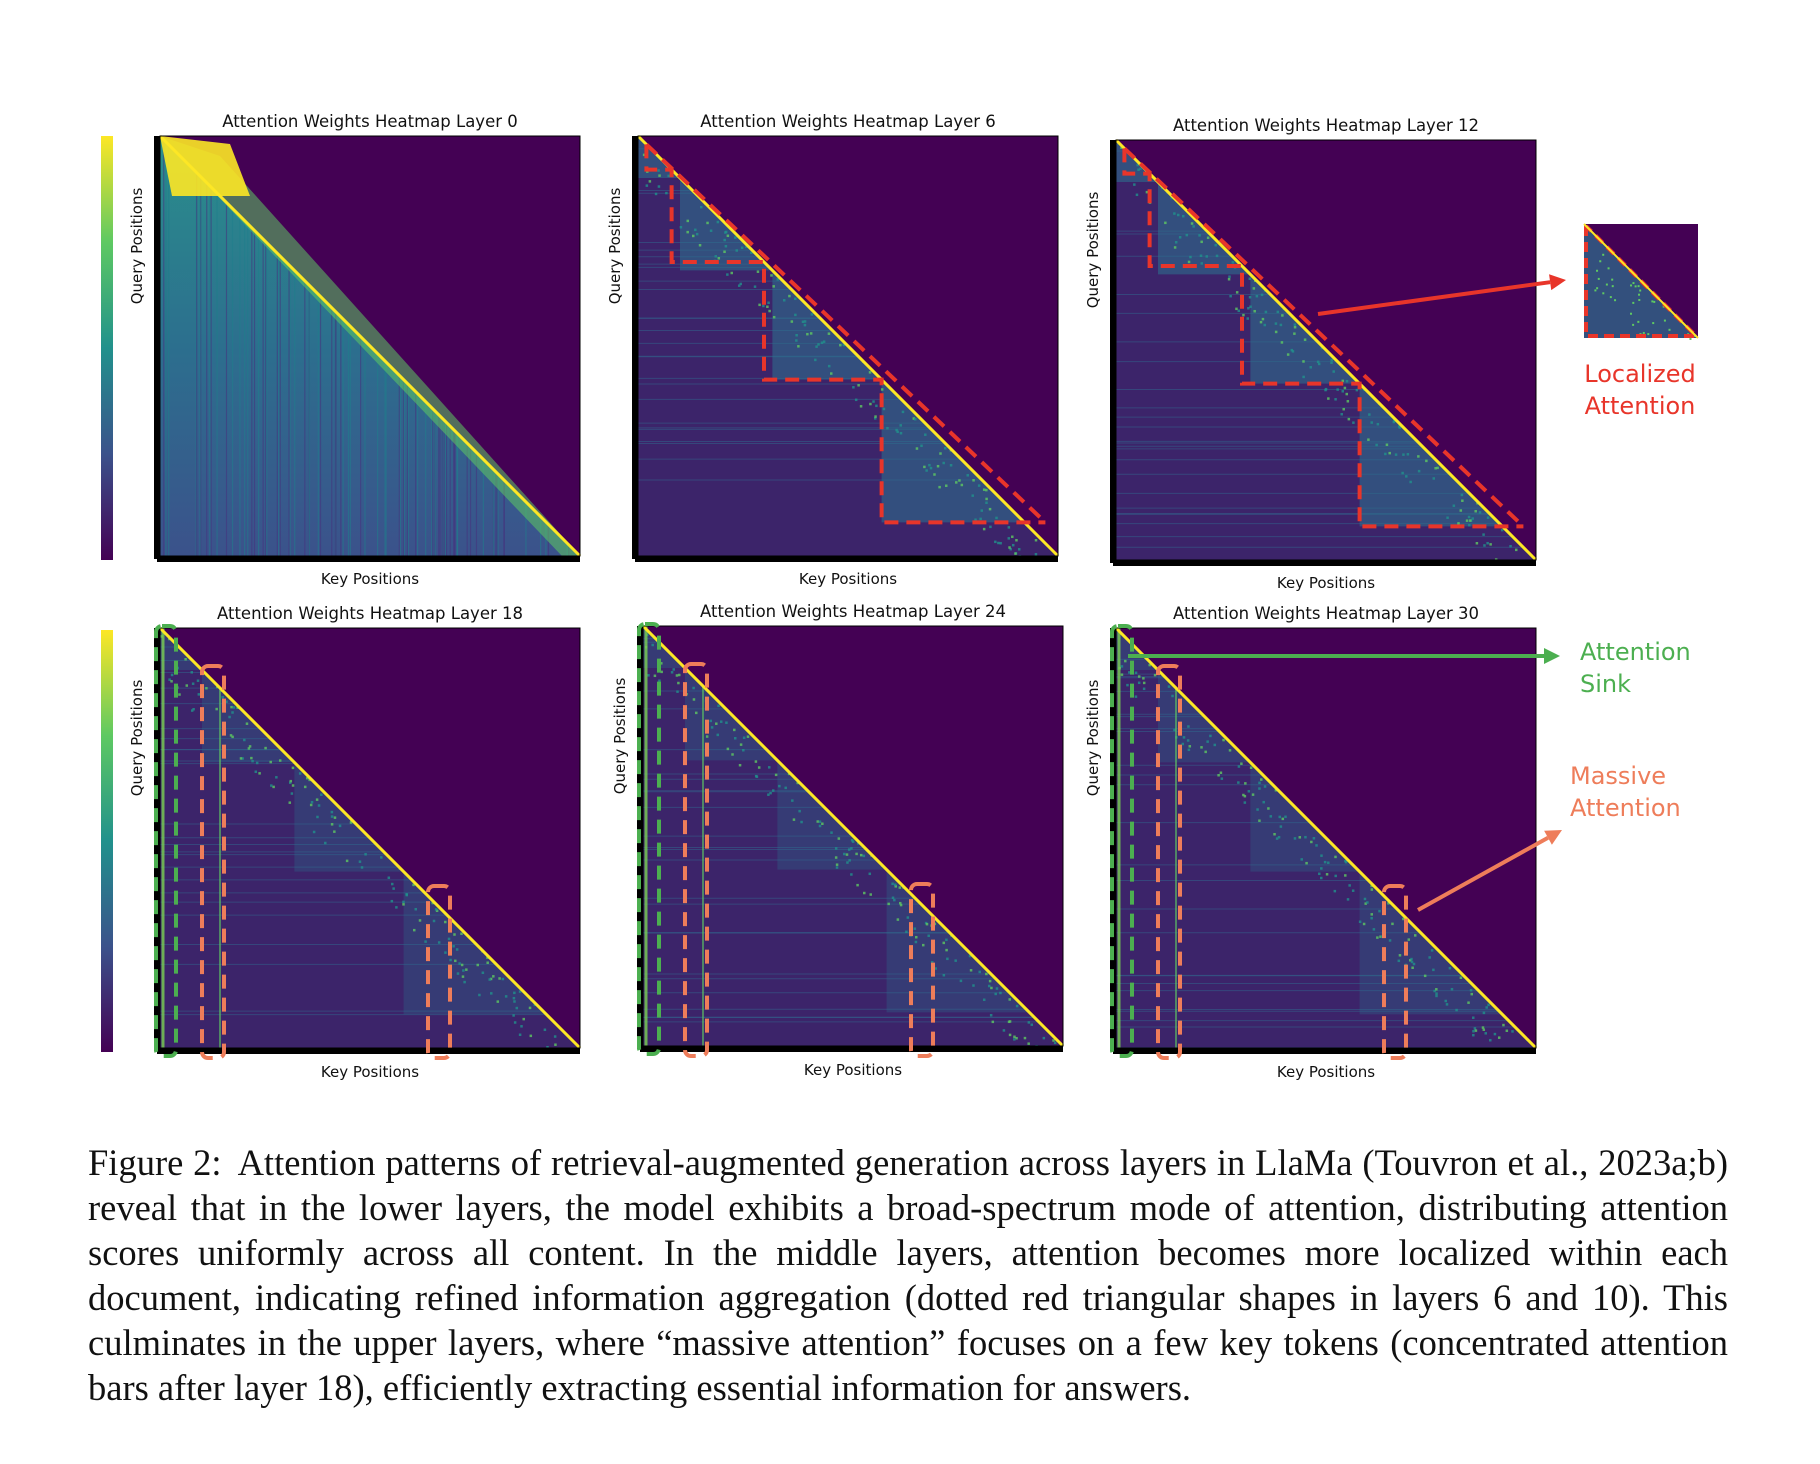  Describe the element at coordinates (1641, 281) in the screenshot. I see `inset-diagonal` at that location.